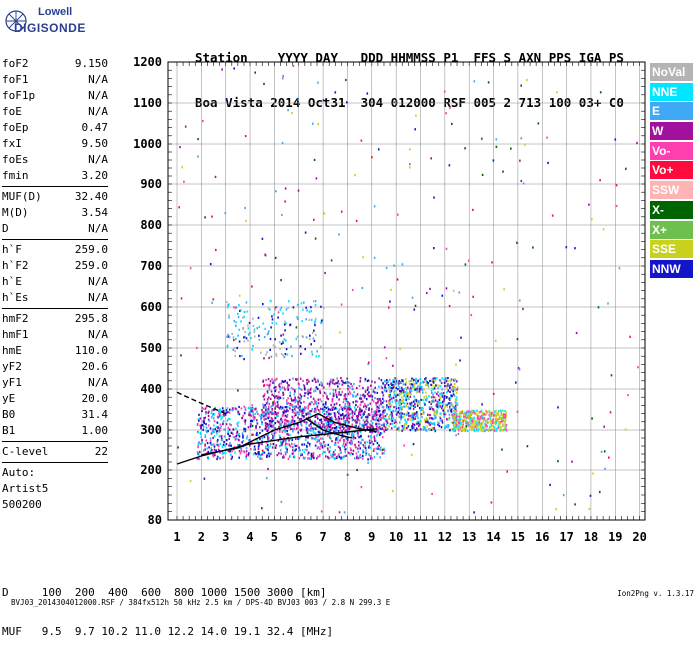  I want to click on param-row: h`F 259.0, so click(55, 250).